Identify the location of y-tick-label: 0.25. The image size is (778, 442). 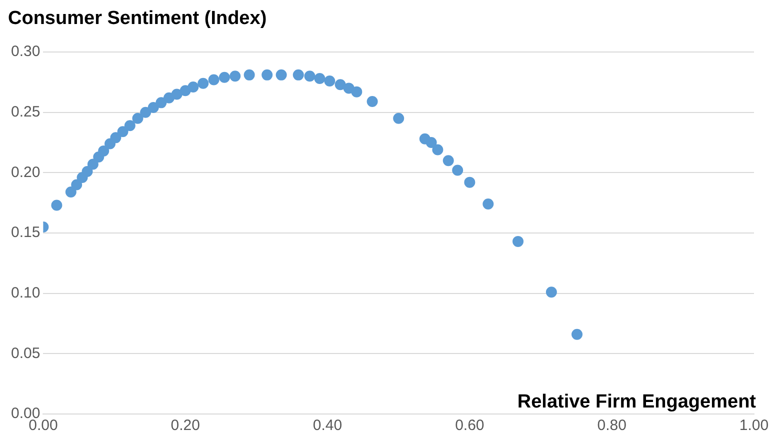
(25, 111).